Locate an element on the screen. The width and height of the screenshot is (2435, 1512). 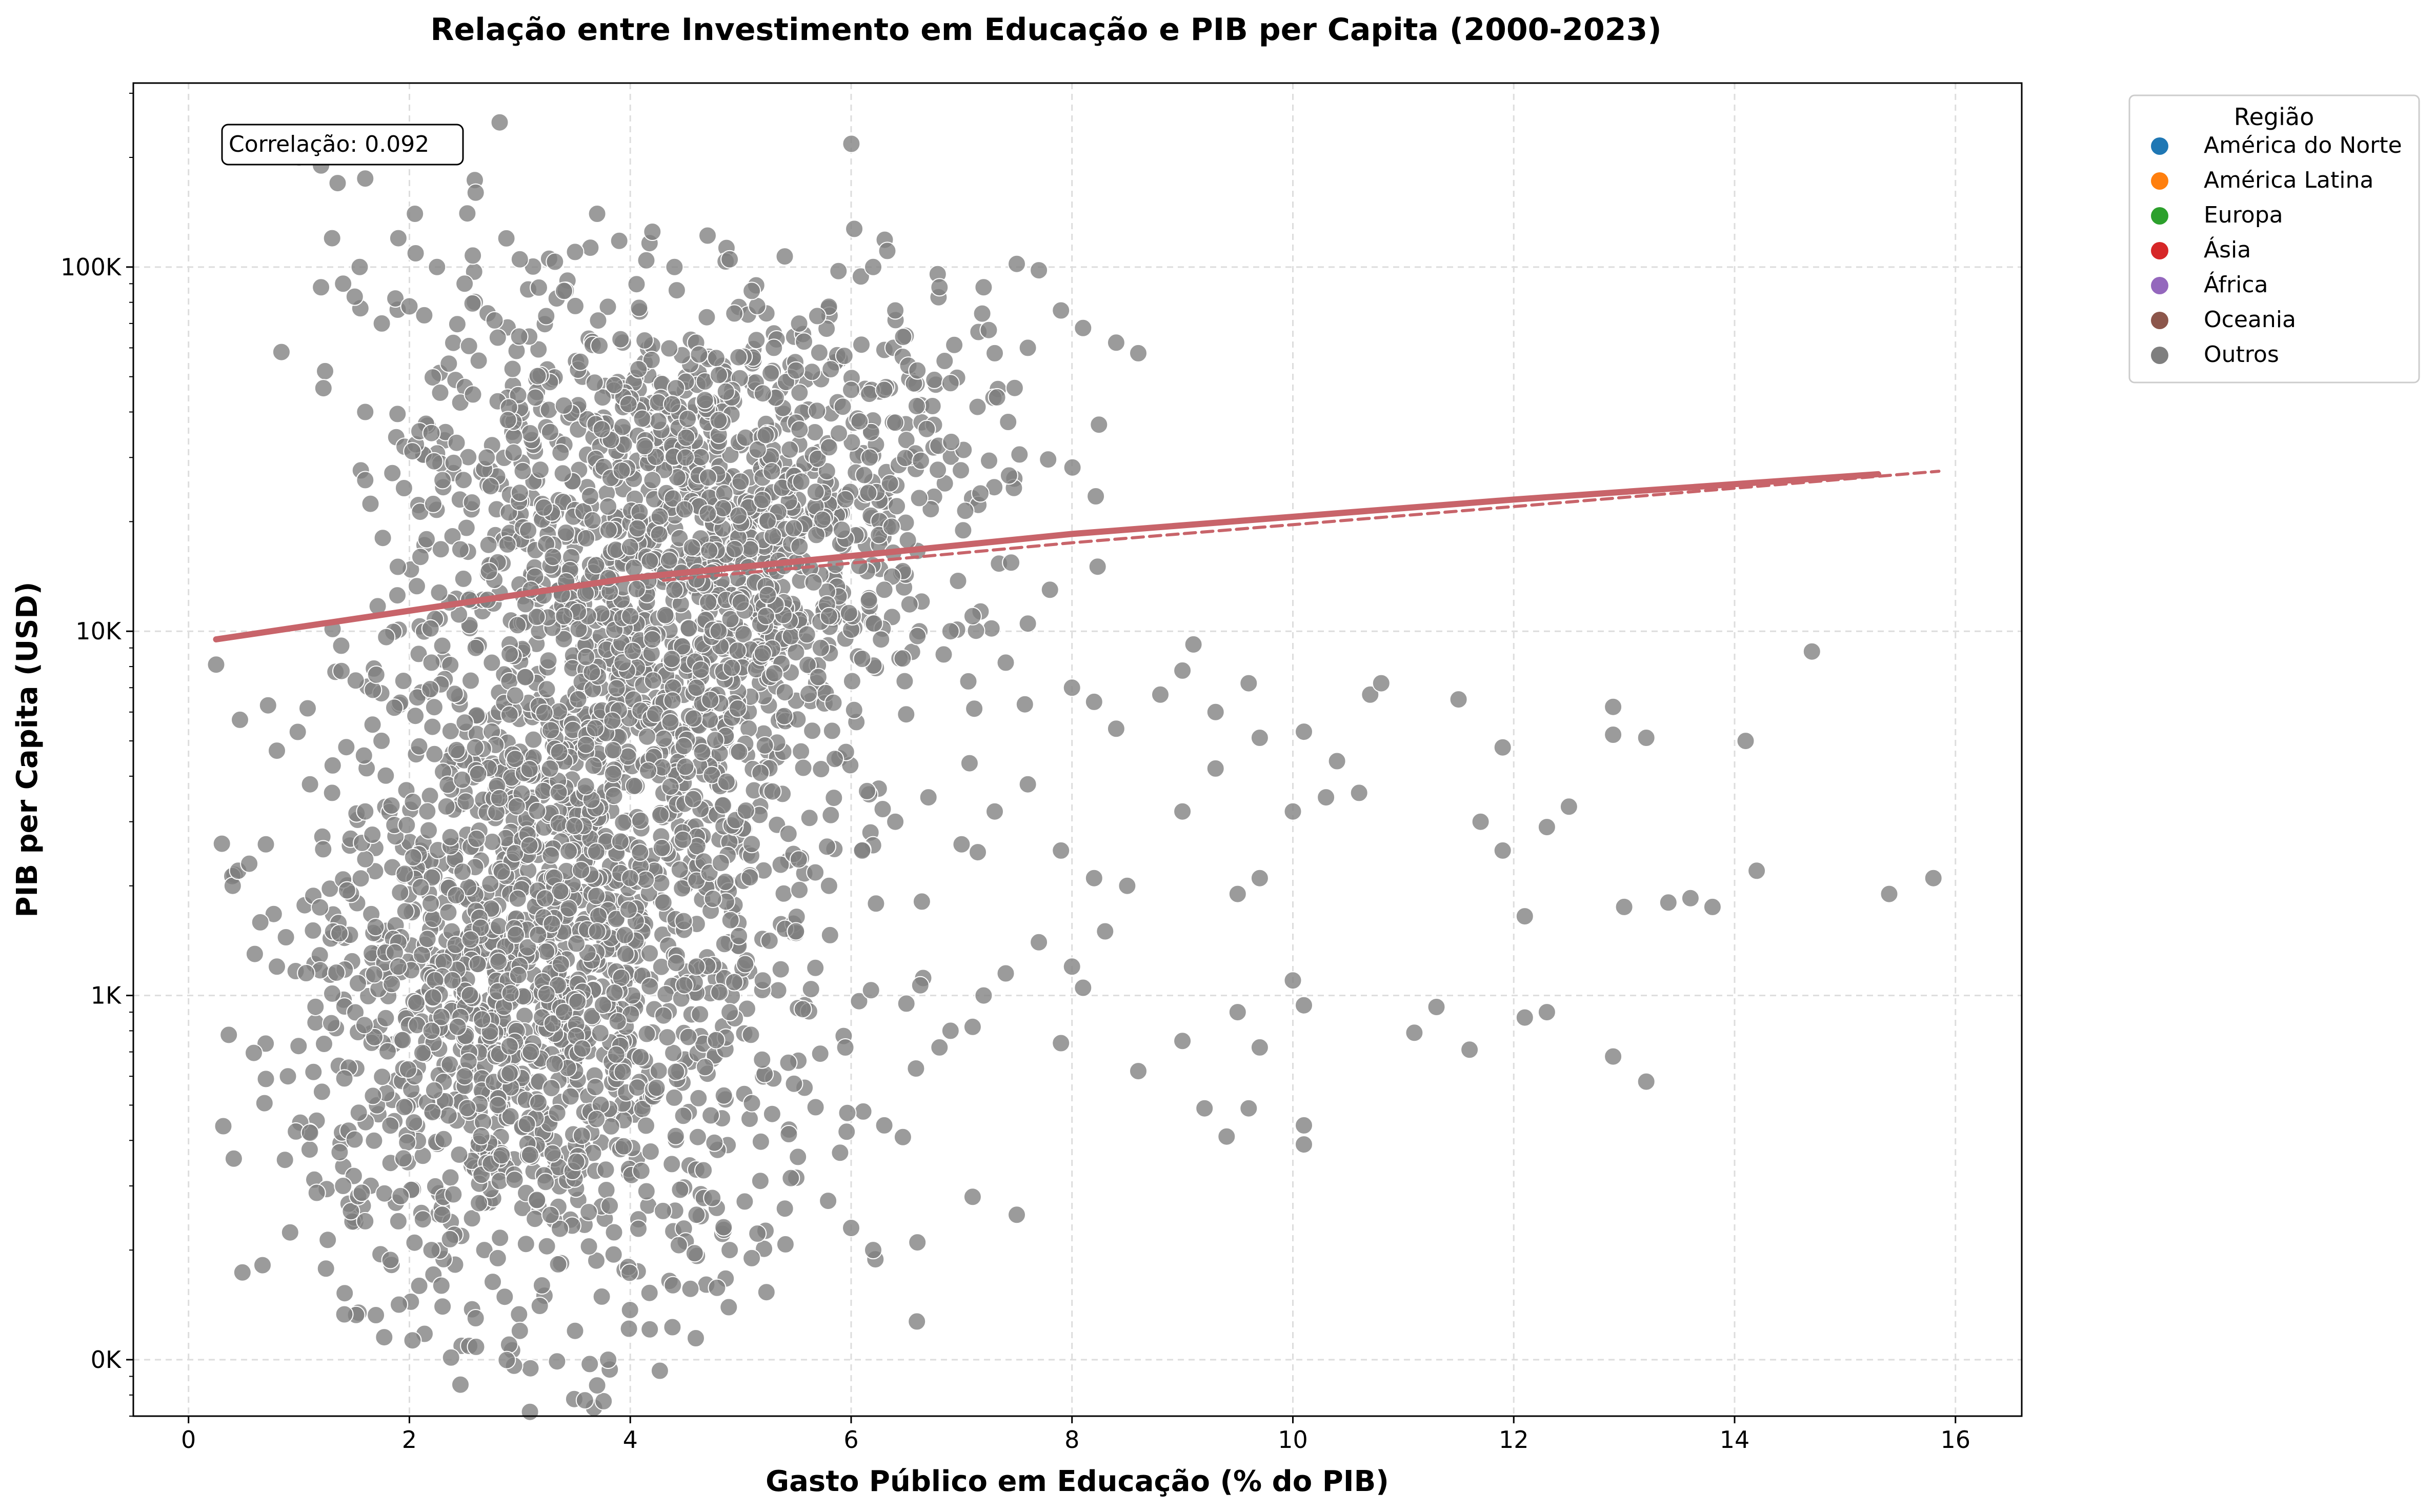
x-tick-label: 14 is located at coordinates (1735, 1440).